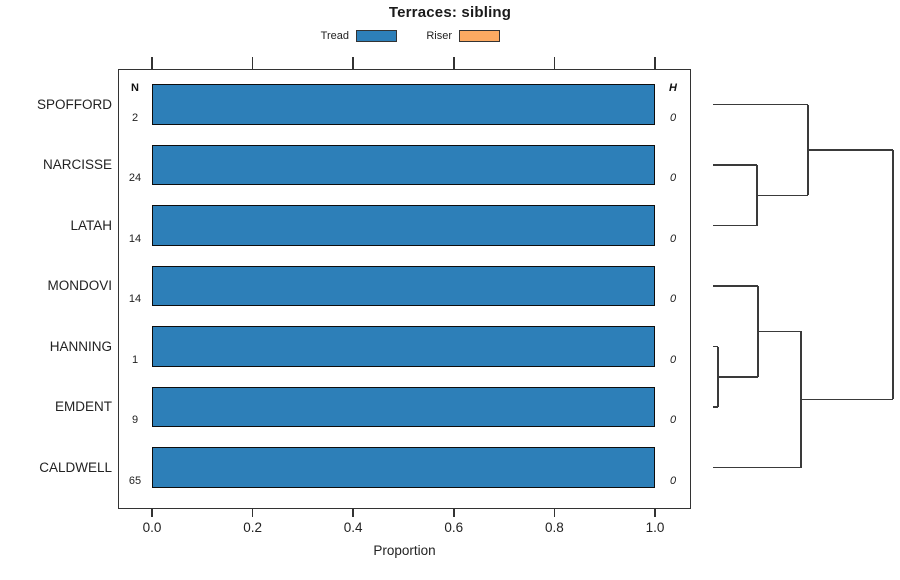  Describe the element at coordinates (74, 104) in the screenshot. I see `y-label-spofford: SPOFFORD` at that location.